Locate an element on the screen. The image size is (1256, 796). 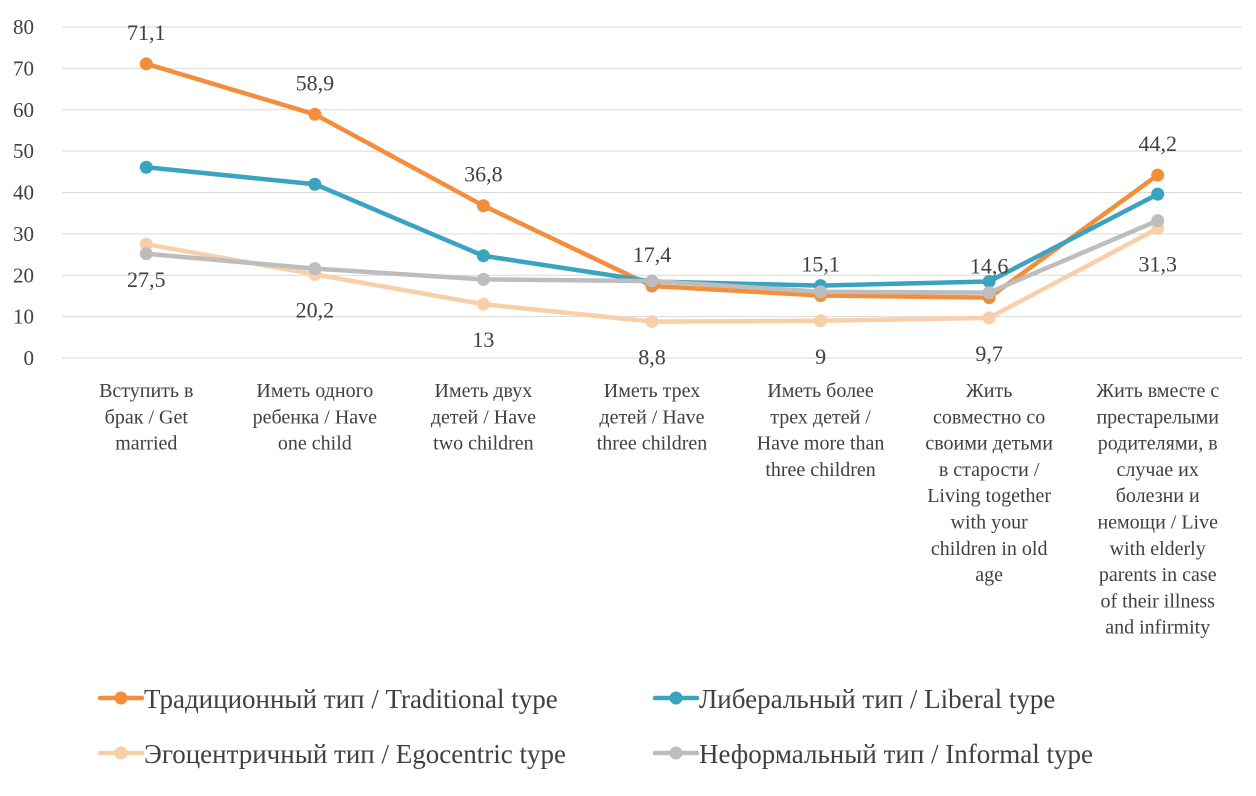
y-tick-label-0: 0 is located at coordinates (29, 358).